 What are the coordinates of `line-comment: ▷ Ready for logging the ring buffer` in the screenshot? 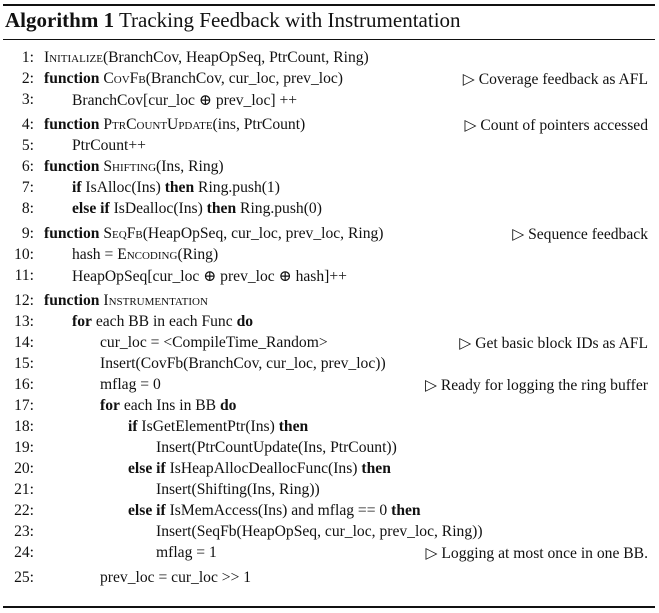 It's located at (536, 385).